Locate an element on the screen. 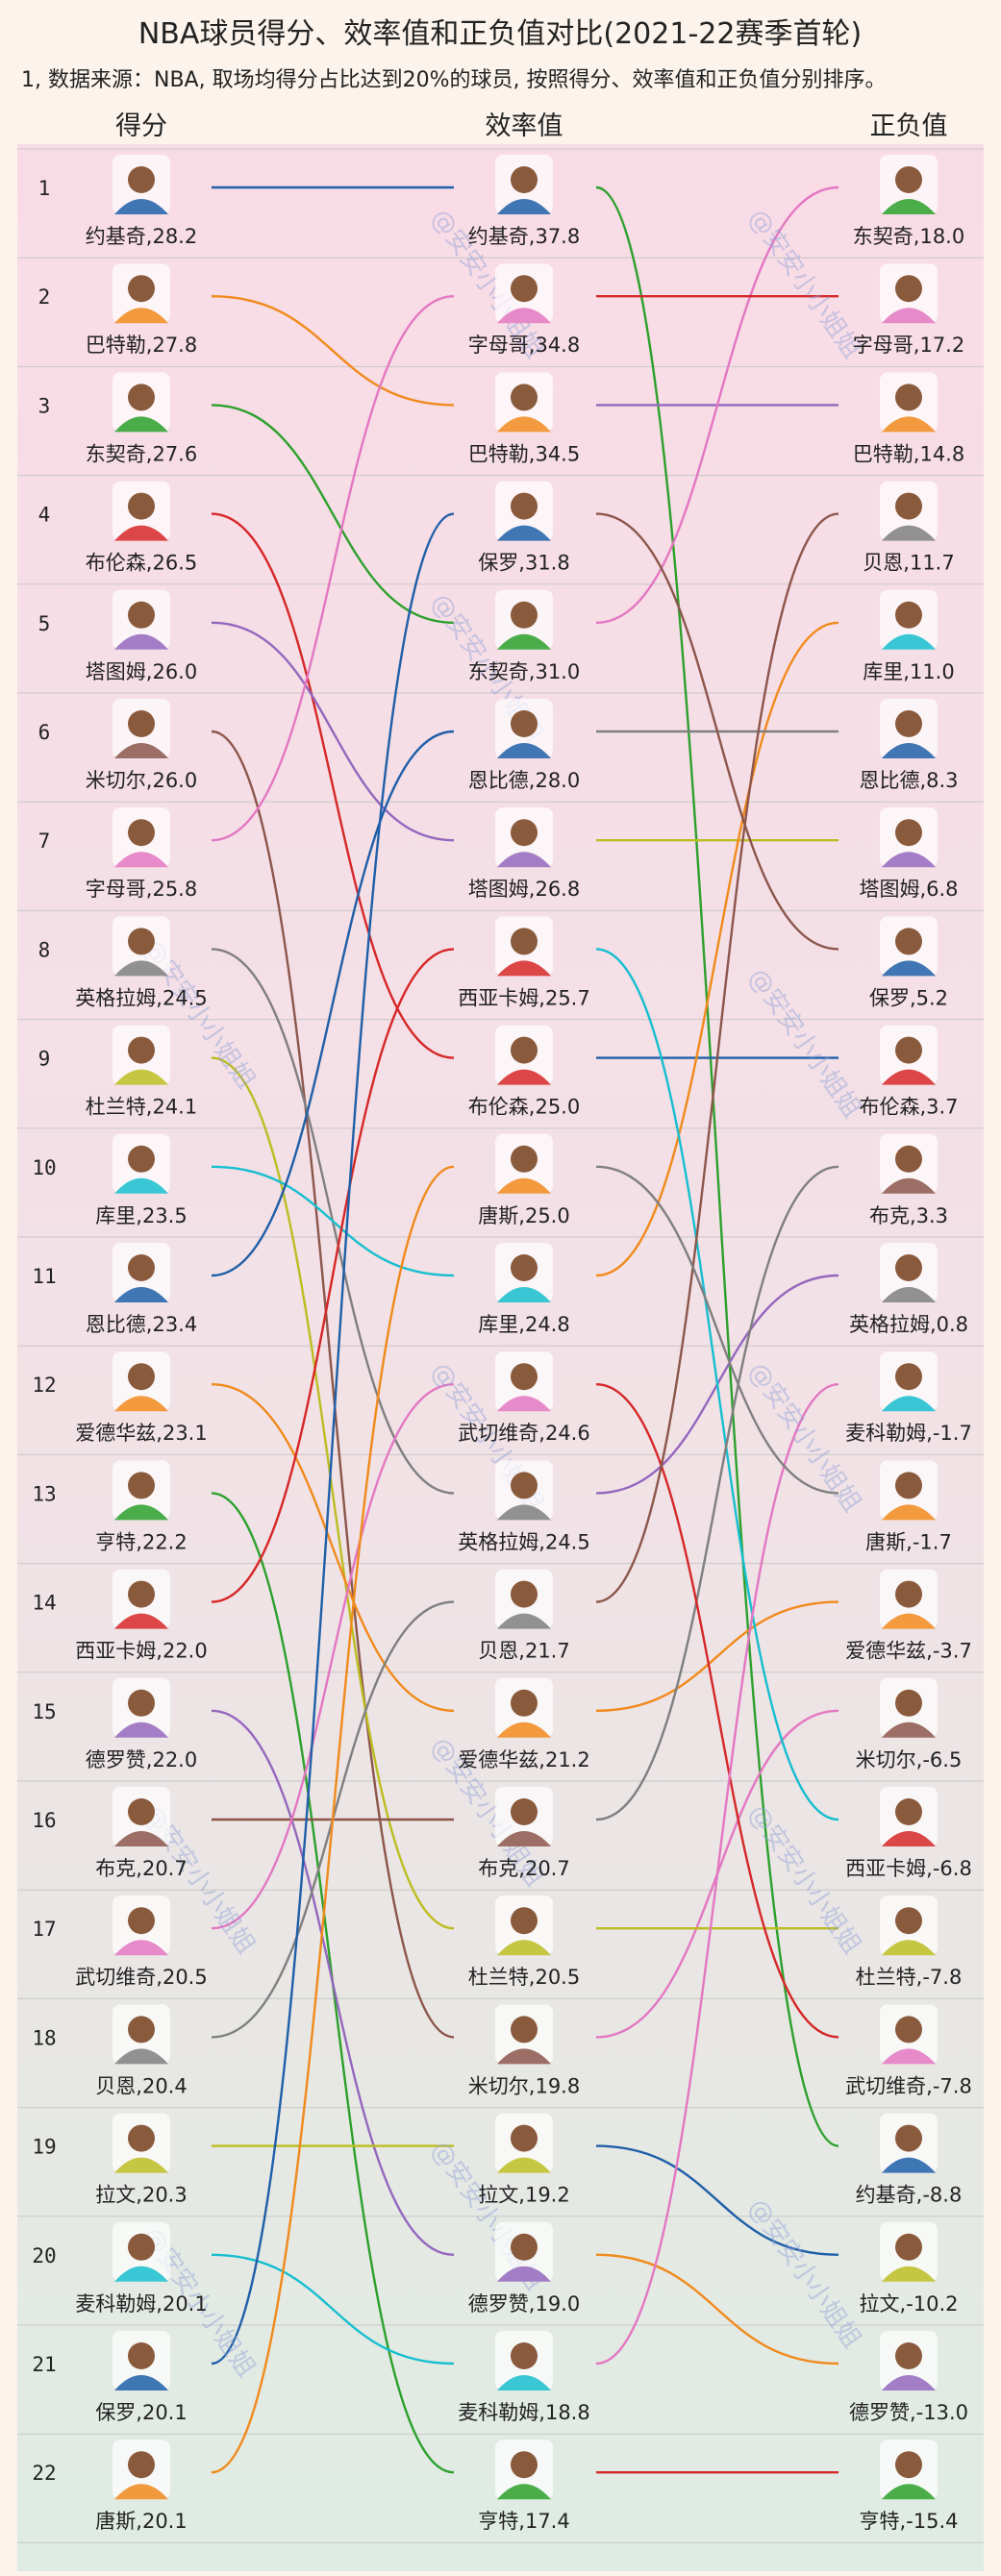 The image size is (1001, 2576). player-value-label: 爱德华兹,23.1 is located at coordinates (141, 1434).